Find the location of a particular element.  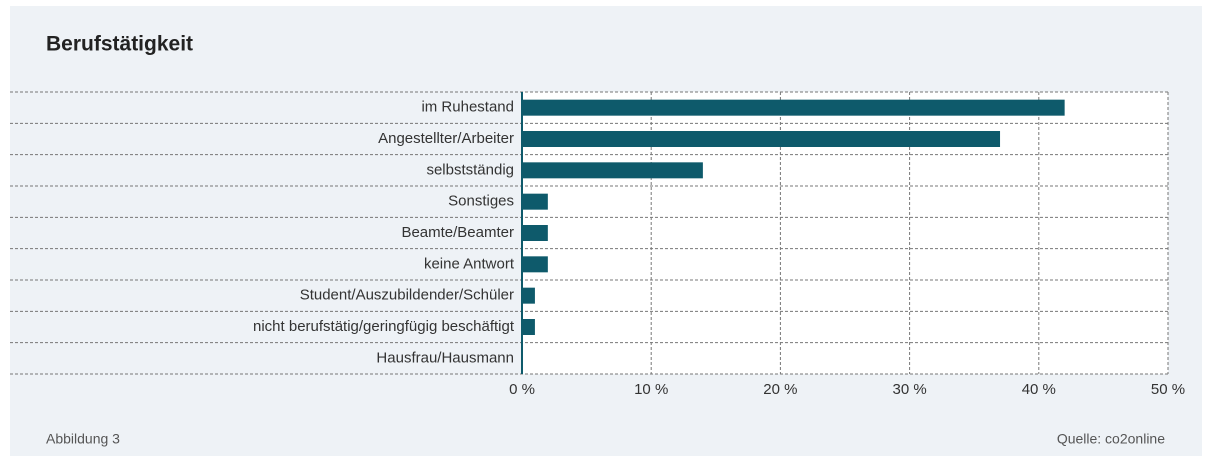

y-tick-label: keine Antwort is located at coordinates (469, 263).